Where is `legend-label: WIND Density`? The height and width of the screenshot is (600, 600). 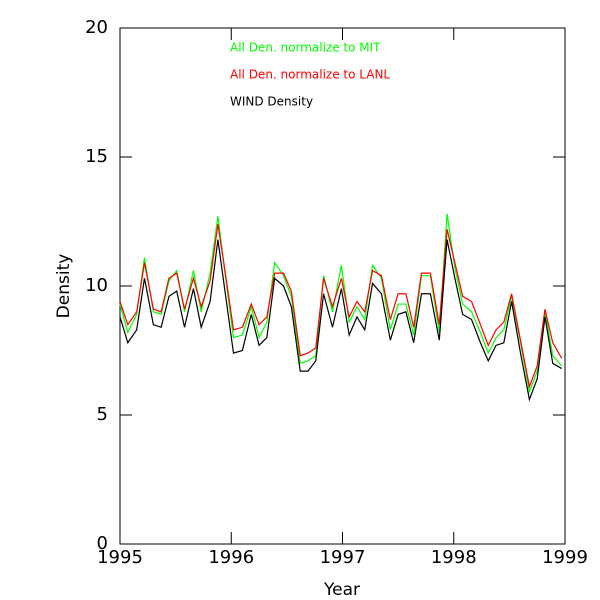
legend-label: WIND Density is located at coordinates (271, 102).